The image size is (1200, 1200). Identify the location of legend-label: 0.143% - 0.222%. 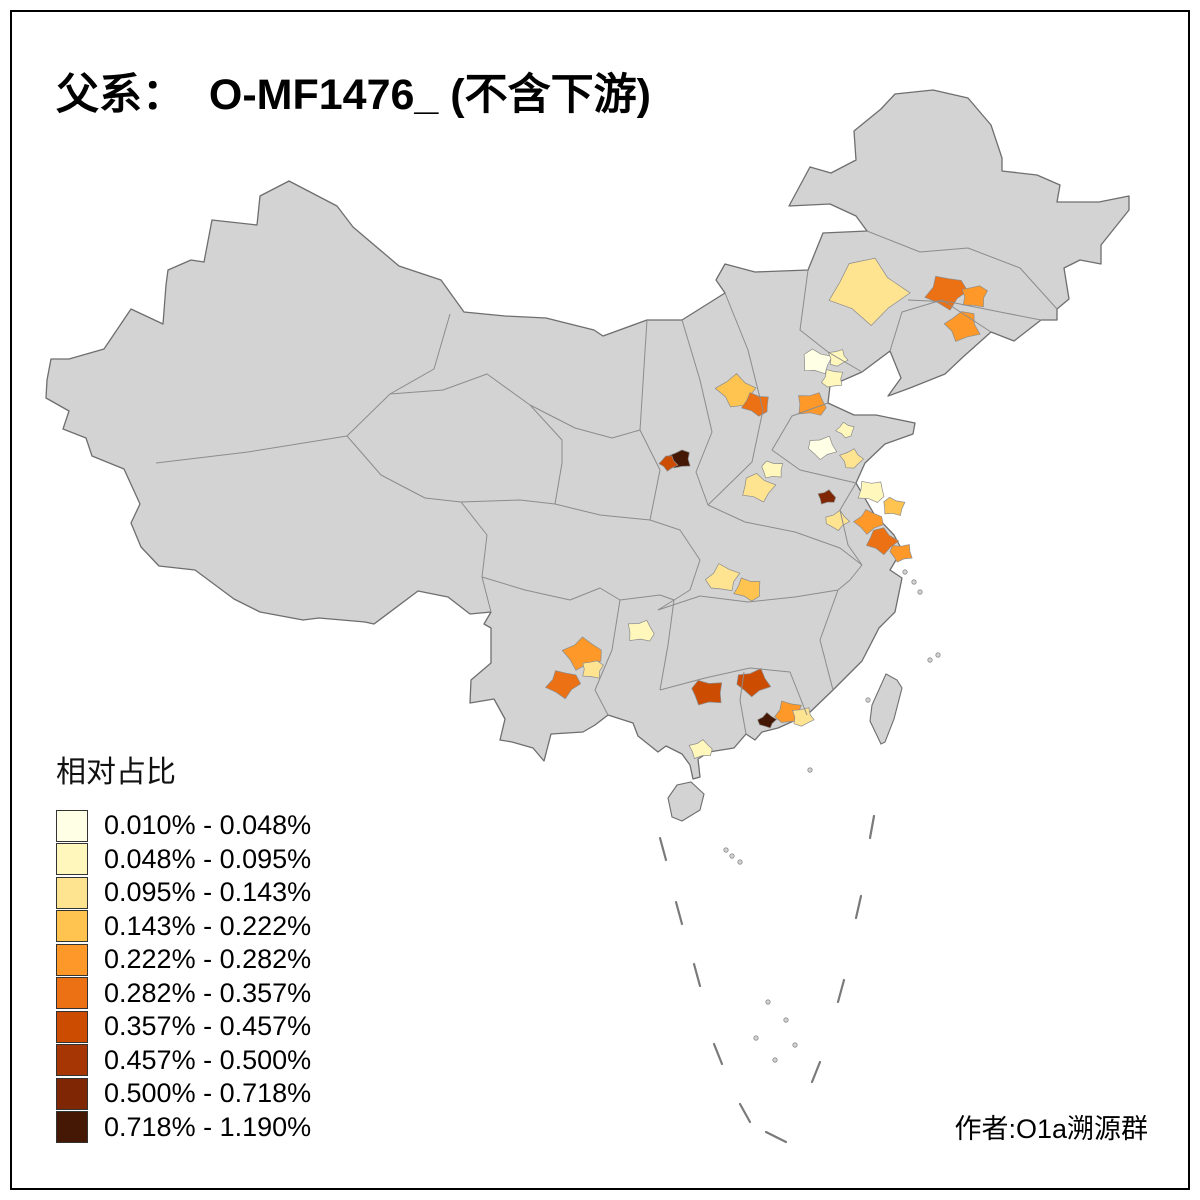
(208, 925).